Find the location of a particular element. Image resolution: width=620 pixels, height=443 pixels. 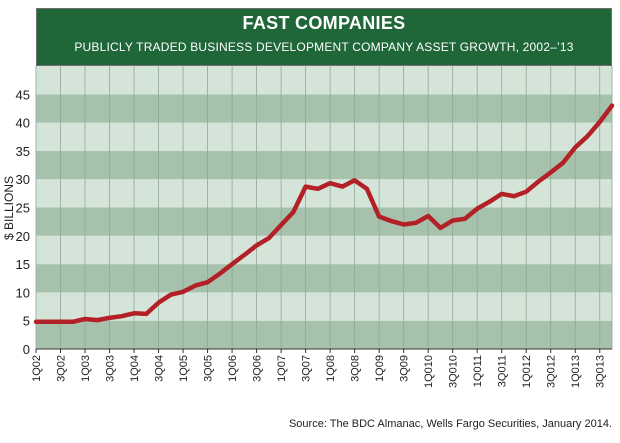

x-tick-label: 1Q011 is located at coordinates (478, 371).